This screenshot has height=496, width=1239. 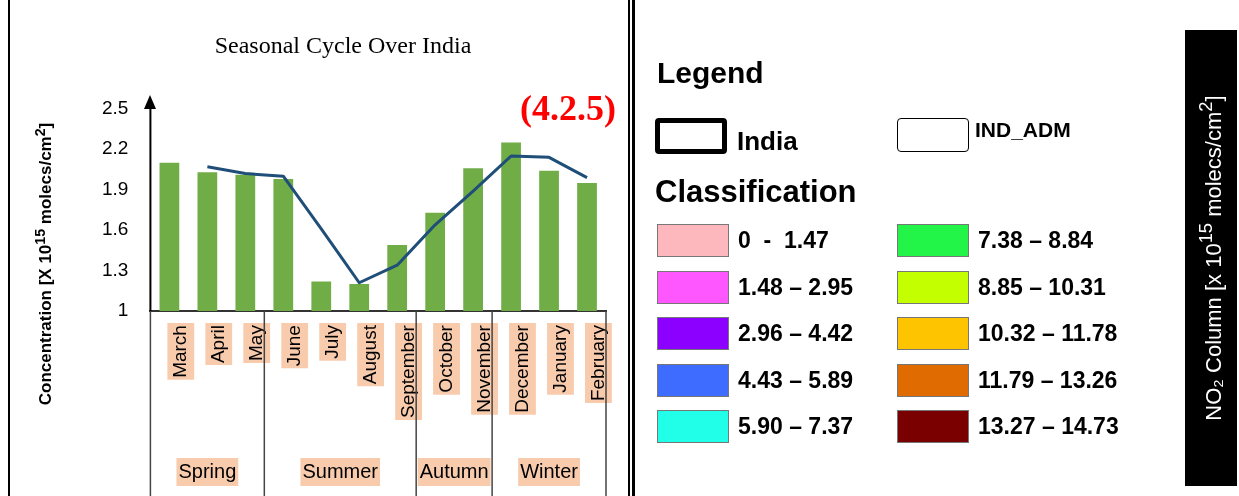 What do you see at coordinates (521, 368) in the screenshot?
I see `x-tick-label: December` at bounding box center [521, 368].